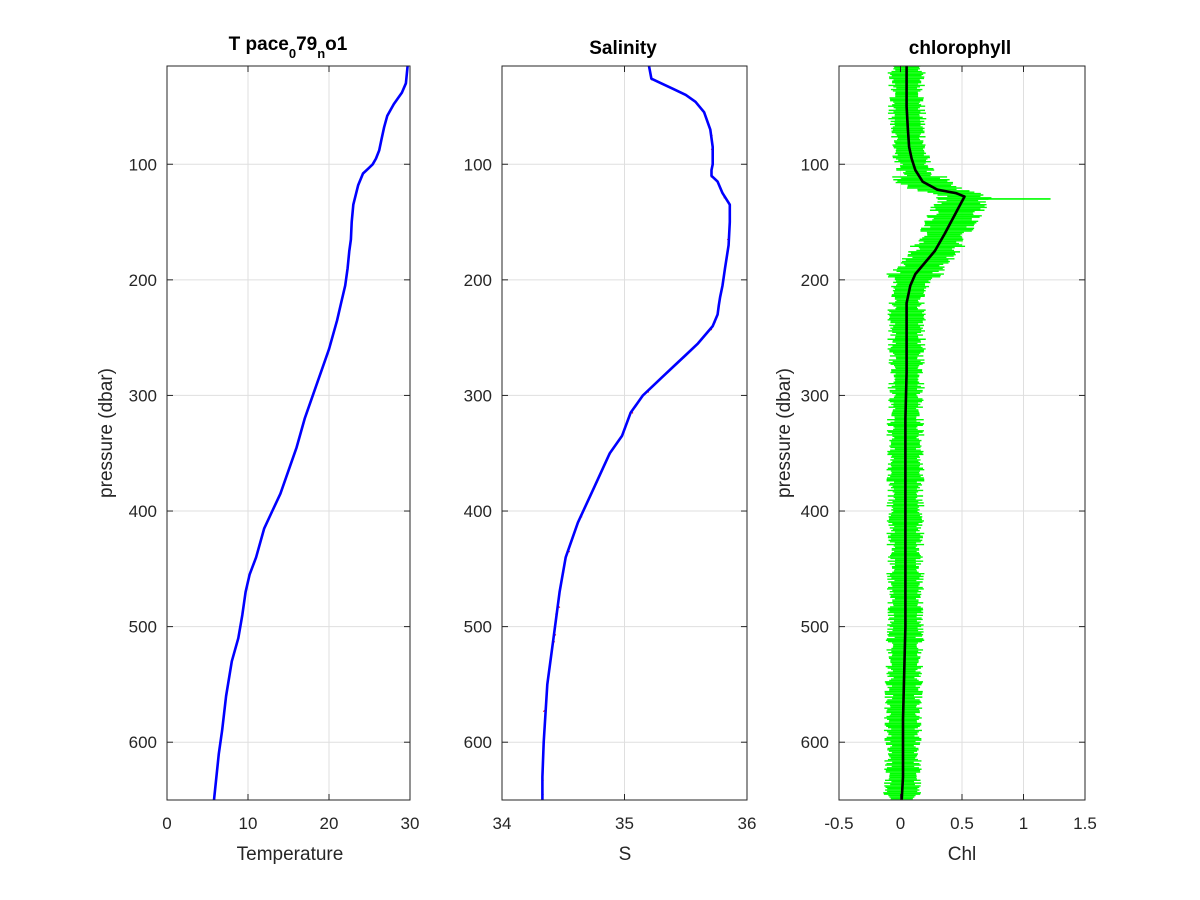  What do you see at coordinates (478, 280) in the screenshot?
I see `salinity-ytick-label: 200` at bounding box center [478, 280].